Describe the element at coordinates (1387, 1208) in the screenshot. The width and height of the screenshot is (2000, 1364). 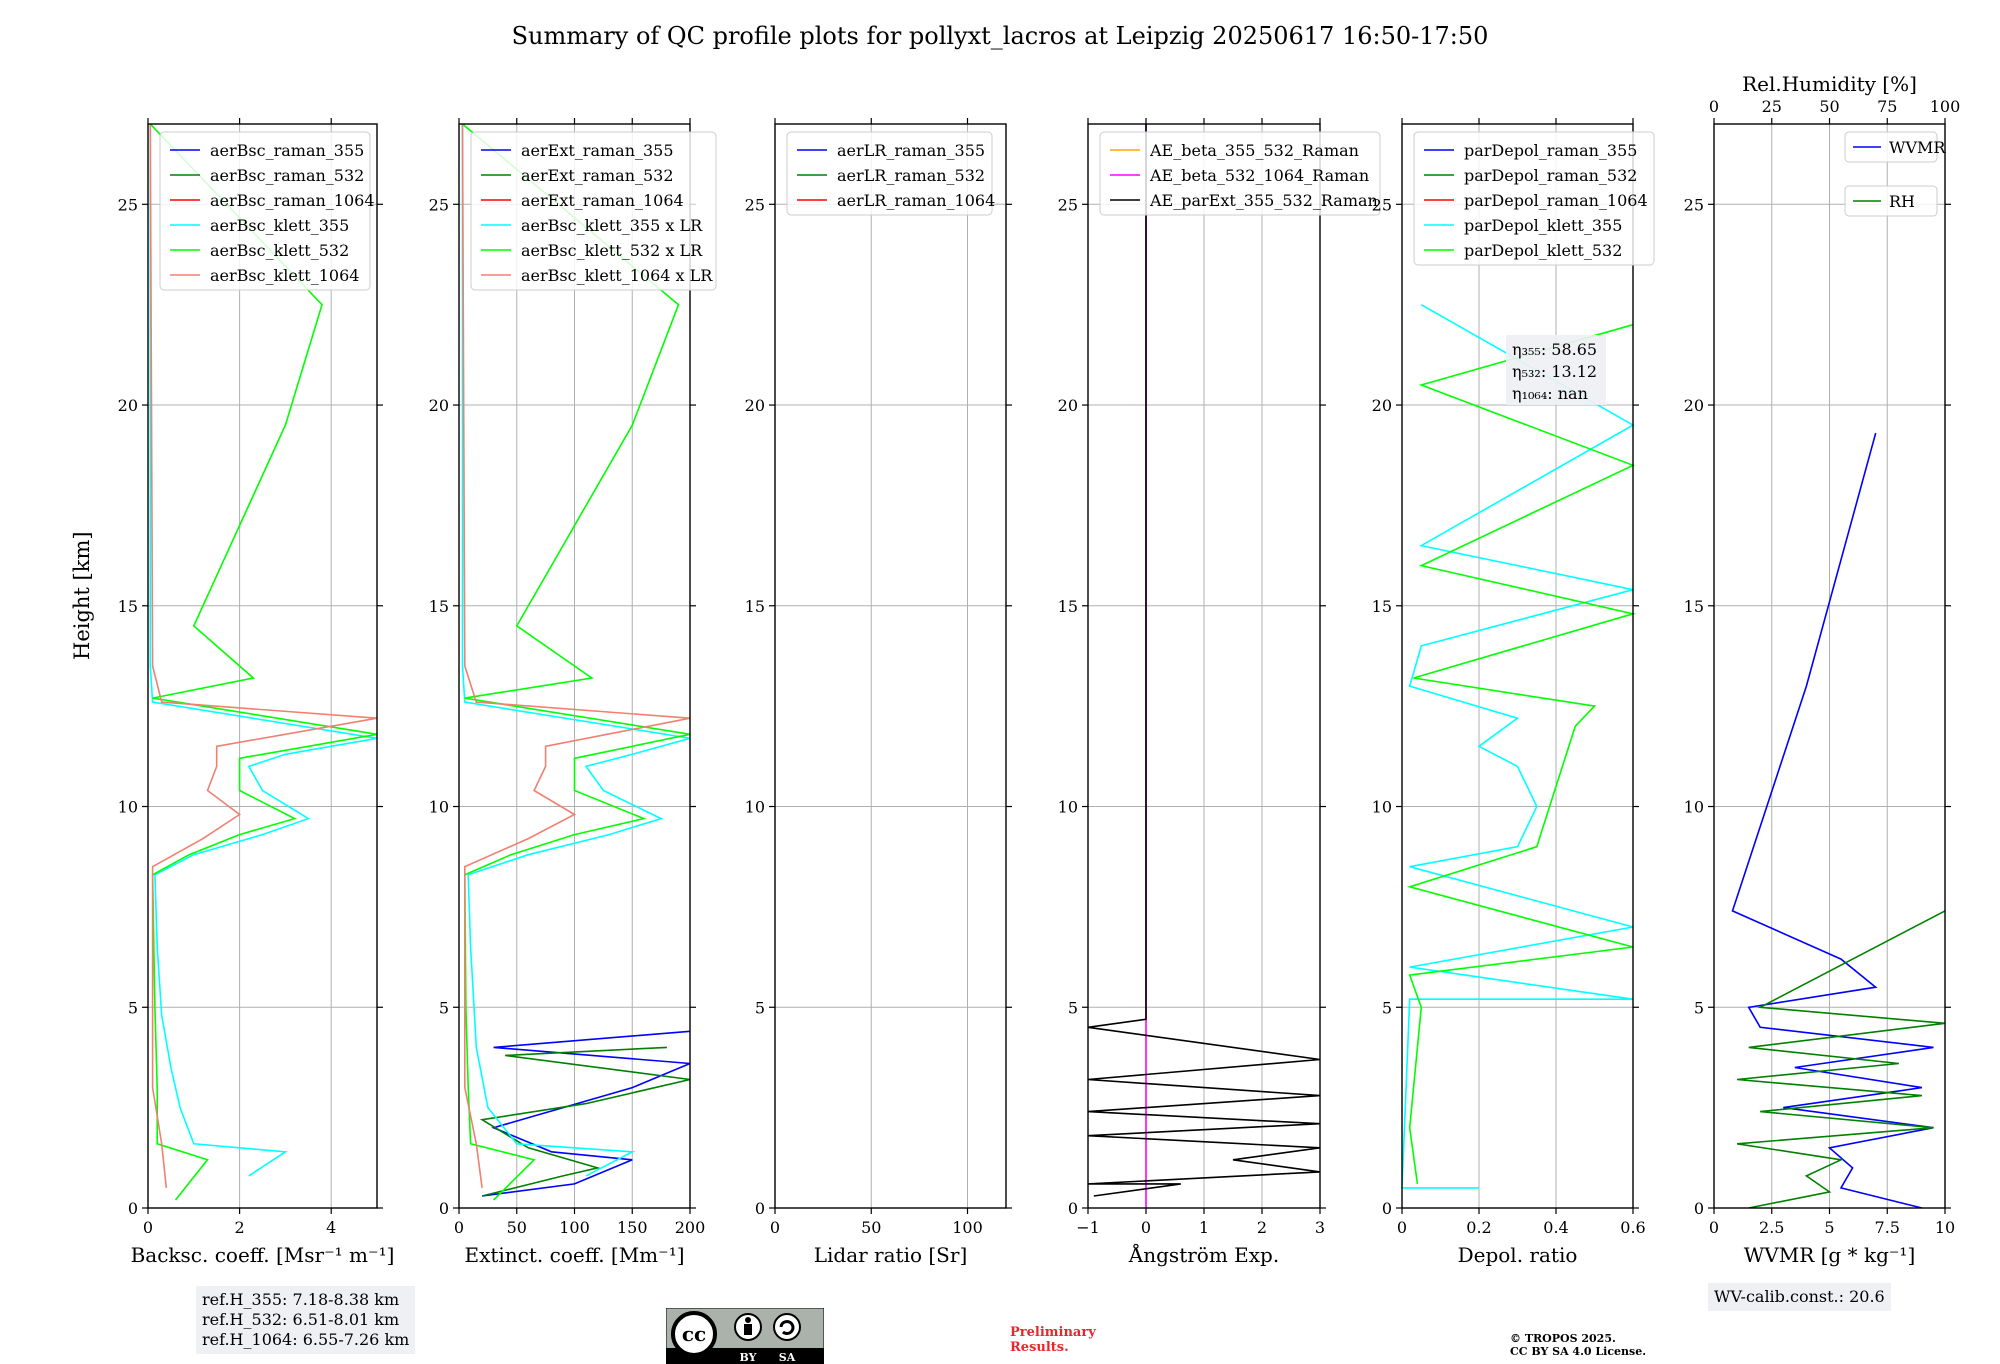
I see `panel-5-ytick-label-0: 0` at that location.